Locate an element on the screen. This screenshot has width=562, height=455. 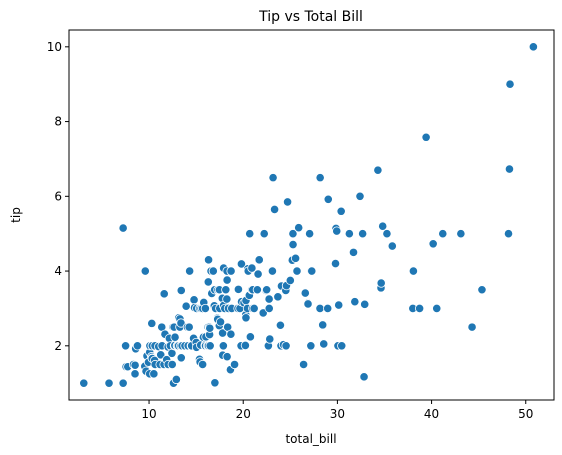
chart-title: Tip vs Total Bill is located at coordinates (310, 17).